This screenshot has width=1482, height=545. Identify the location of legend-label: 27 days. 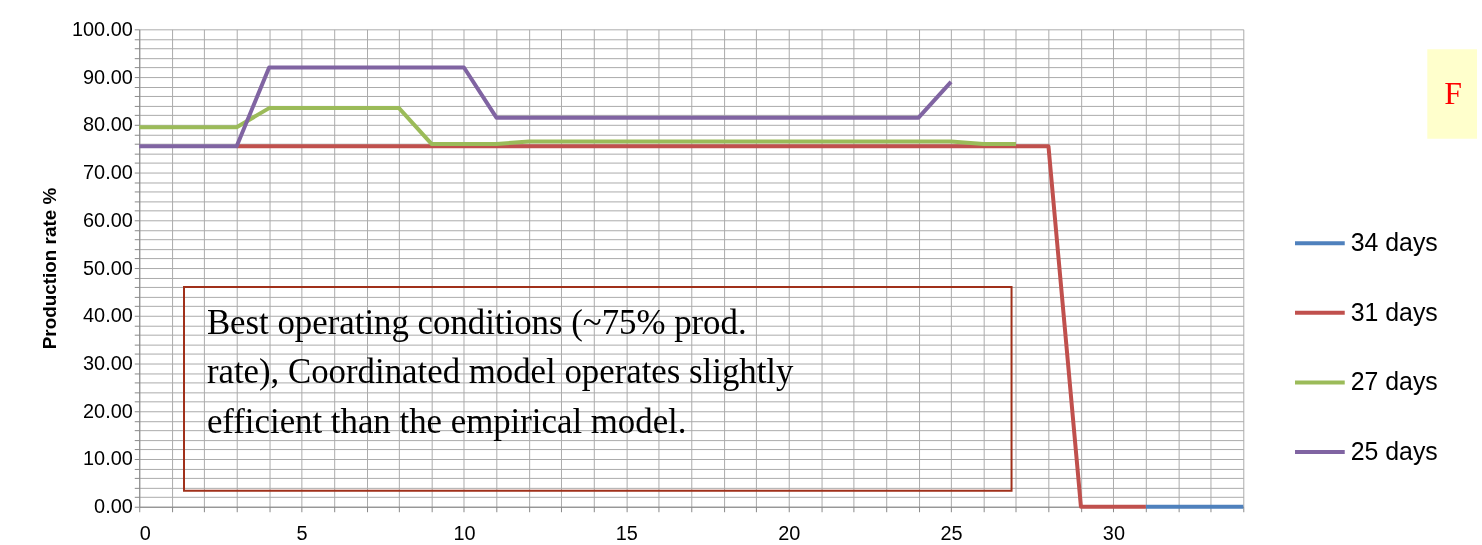
(1394, 381).